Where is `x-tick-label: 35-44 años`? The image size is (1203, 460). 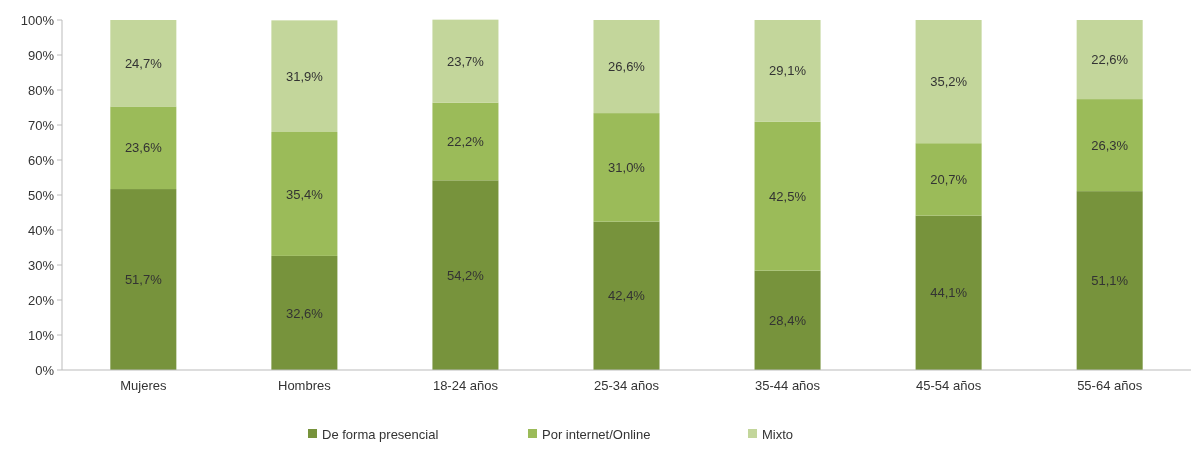
x-tick-label: 35-44 años is located at coordinates (788, 385).